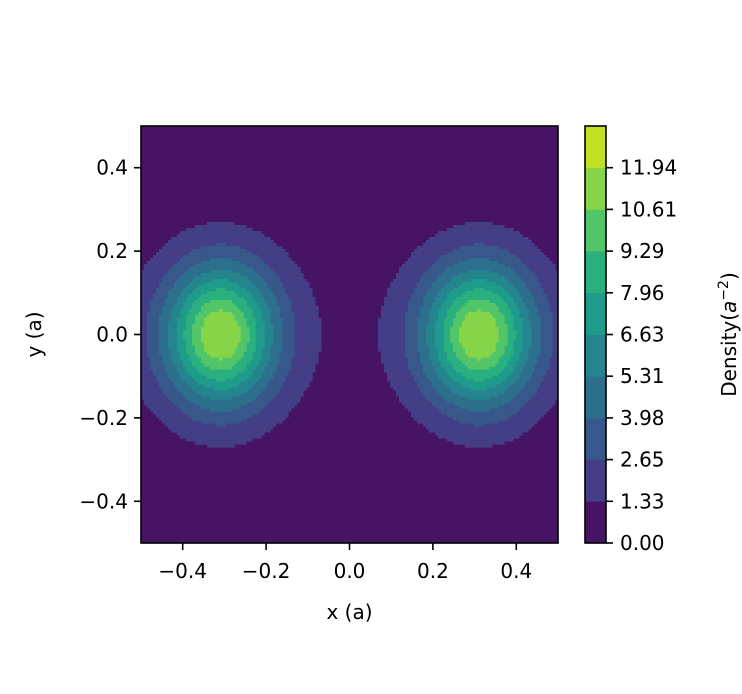  Describe the element at coordinates (112, 168) in the screenshot. I see `y-tick-label: 0.4` at that location.